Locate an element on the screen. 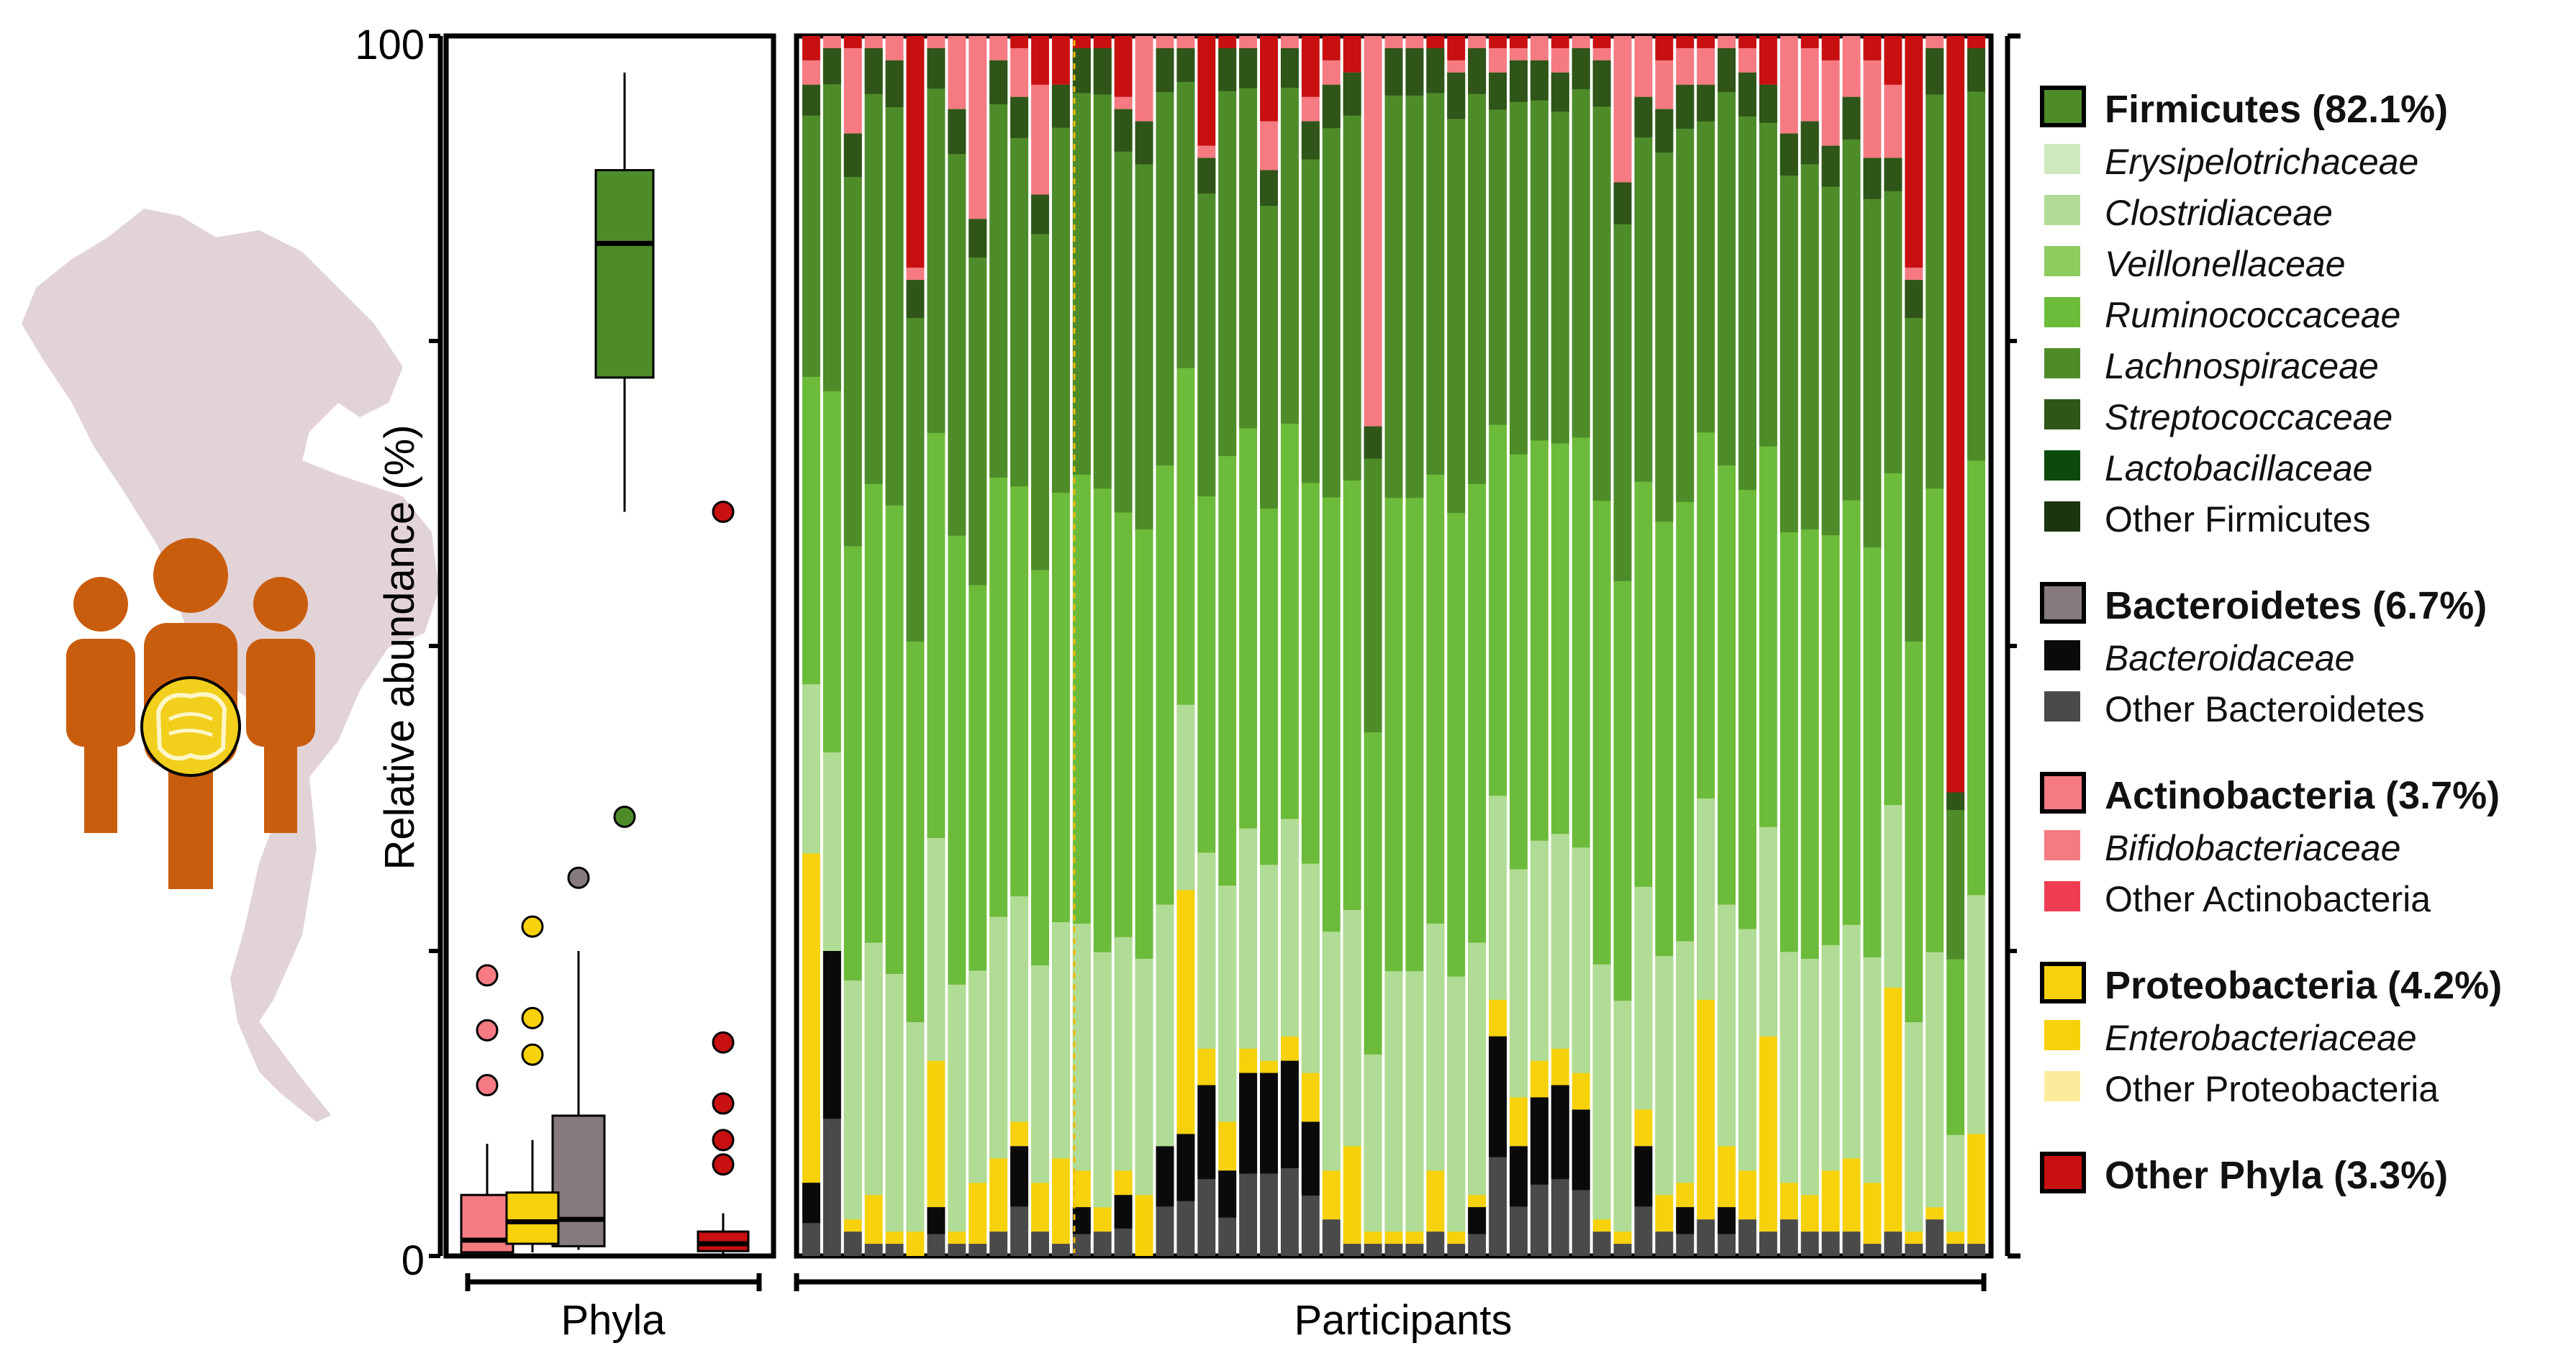  boxplot-other-phyla is located at coordinates (723, 878).